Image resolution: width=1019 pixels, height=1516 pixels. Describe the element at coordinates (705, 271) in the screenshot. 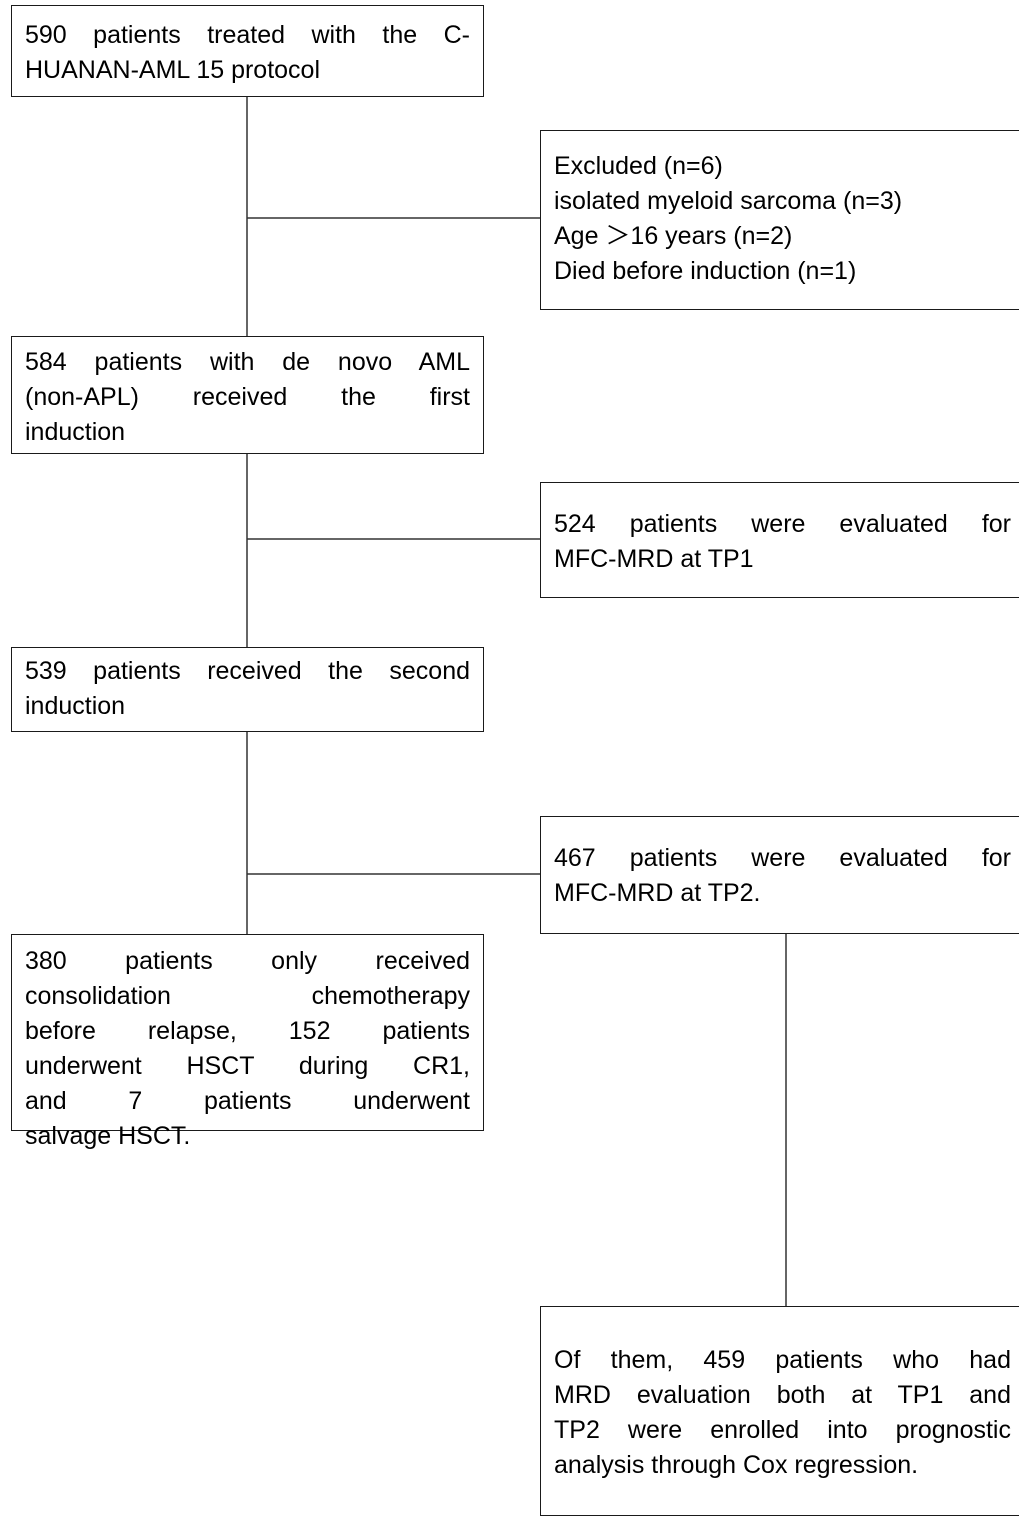

I see `node-excluded-line-4: Died before induction (n=1)` at that location.